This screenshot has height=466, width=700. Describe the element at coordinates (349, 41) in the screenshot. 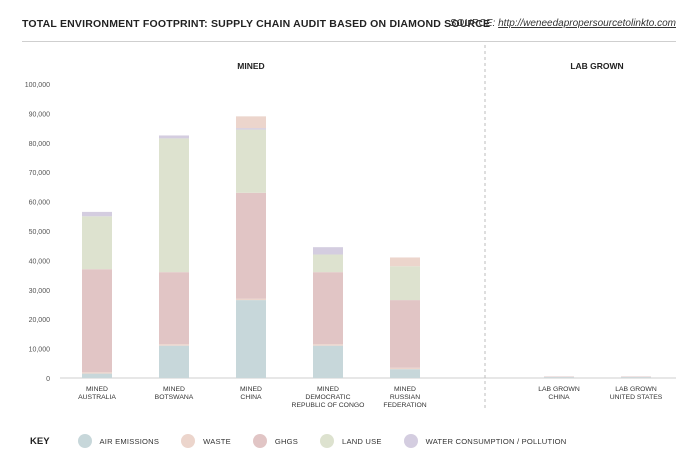

I see `header-divider` at that location.